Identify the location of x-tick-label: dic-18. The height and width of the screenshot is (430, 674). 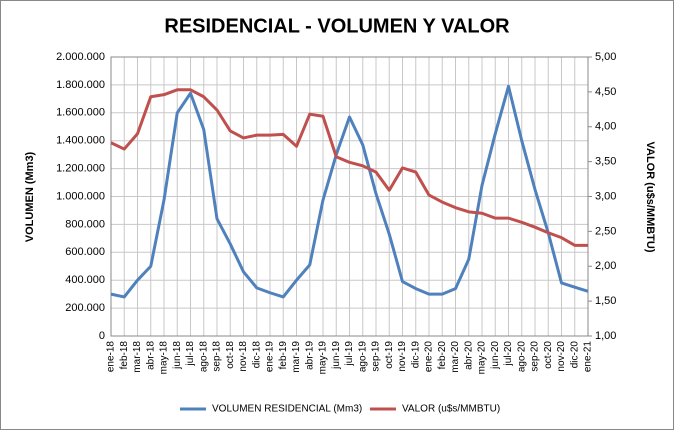
(256, 355).